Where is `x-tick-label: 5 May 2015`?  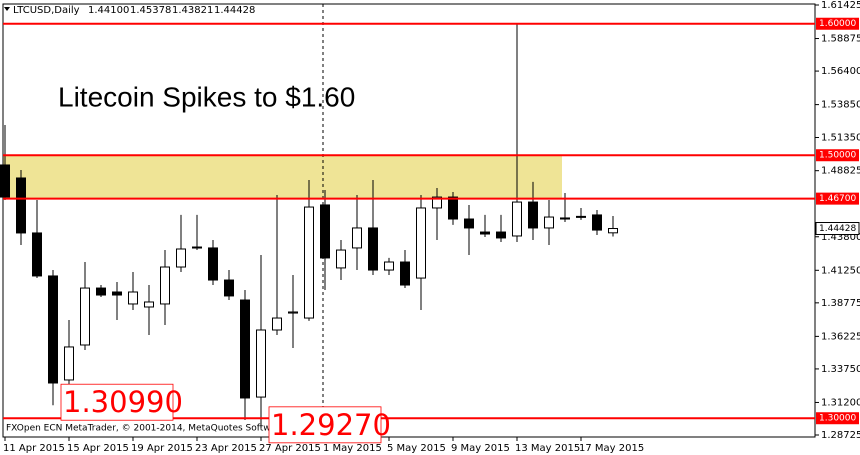
x-tick-label: 5 May 2015 is located at coordinates (416, 448).